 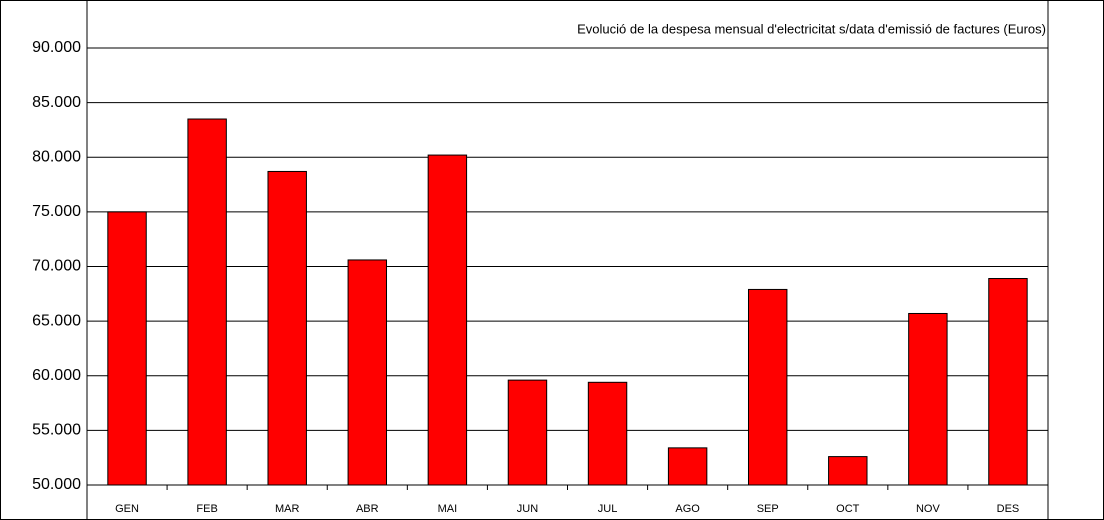 What do you see at coordinates (56, 47) in the screenshot?
I see `y-tick-label: 90.000` at bounding box center [56, 47].